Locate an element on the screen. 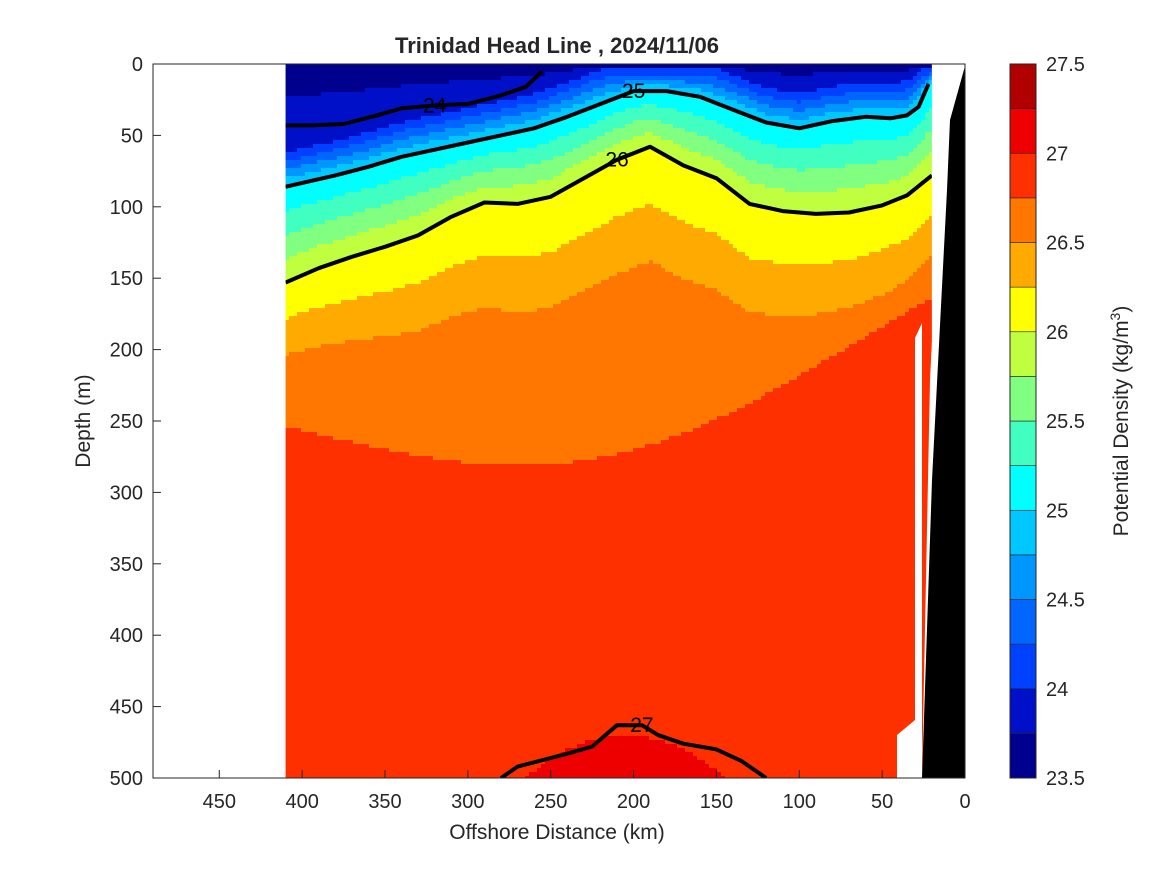 This screenshot has width=1167, height=875. chart-title: Trinidad Head Line , 2024/11/06 is located at coordinates (557, 45).